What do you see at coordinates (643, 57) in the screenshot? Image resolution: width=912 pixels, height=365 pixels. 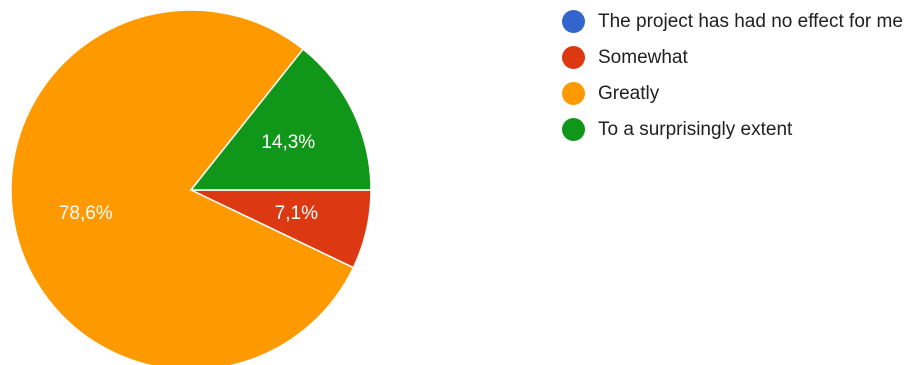 I see `legend-label-somewhat: Somewhat` at bounding box center [643, 57].